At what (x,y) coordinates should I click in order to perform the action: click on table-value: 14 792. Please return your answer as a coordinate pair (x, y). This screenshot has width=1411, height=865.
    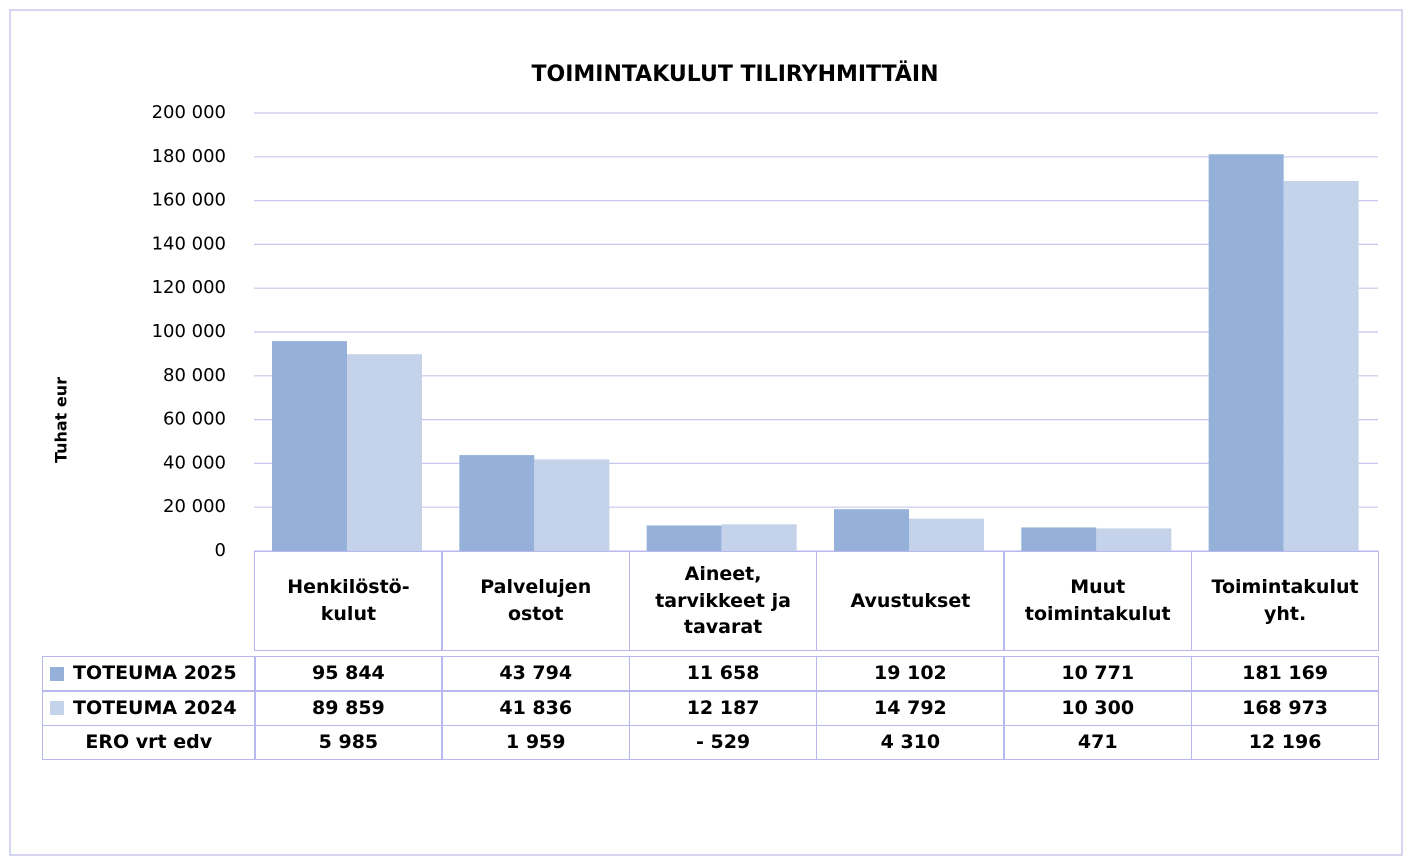
    Looking at the image, I should click on (910, 708).